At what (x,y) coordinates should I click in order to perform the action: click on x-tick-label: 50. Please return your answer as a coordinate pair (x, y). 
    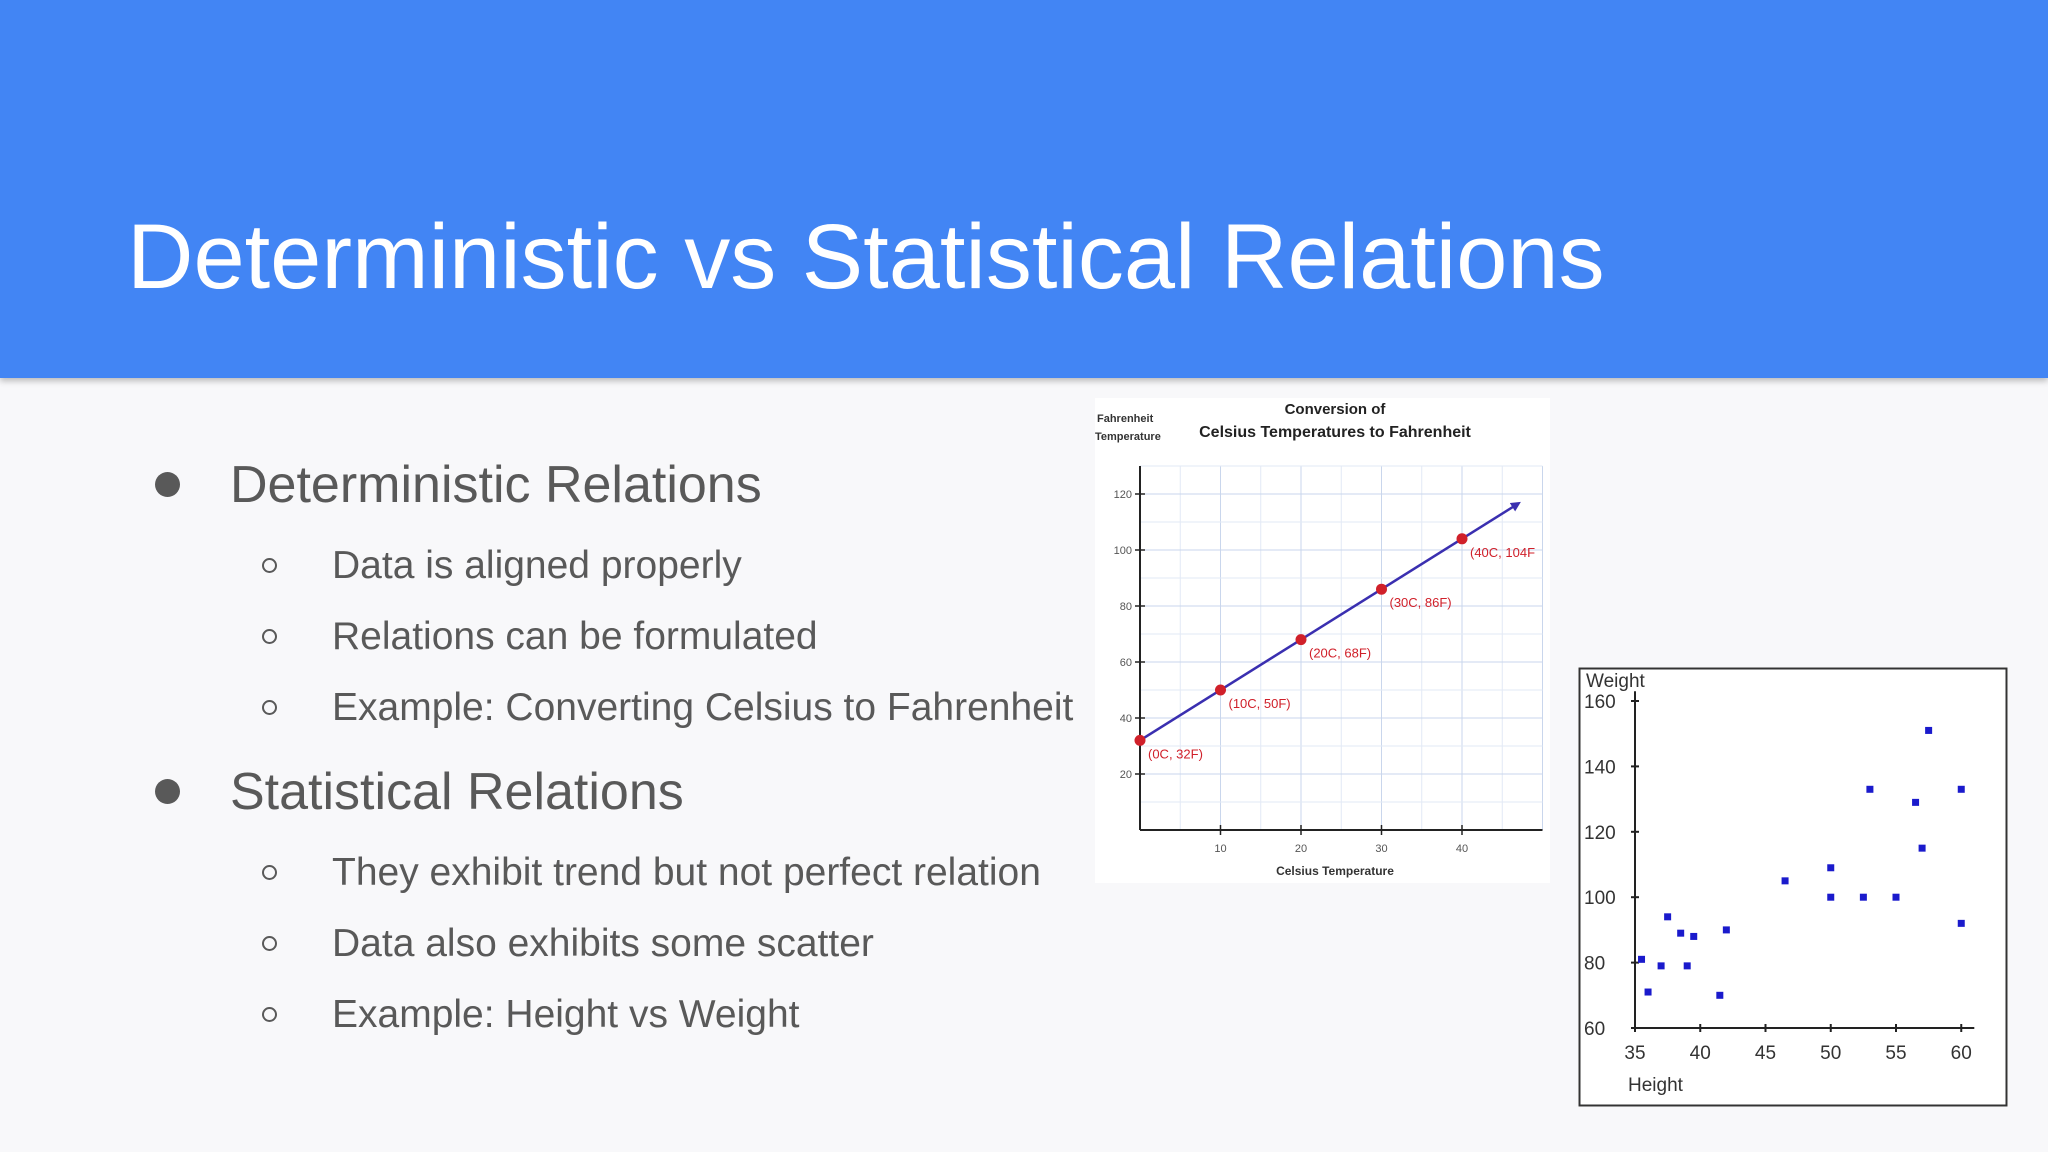
    Looking at the image, I should click on (1830, 1053).